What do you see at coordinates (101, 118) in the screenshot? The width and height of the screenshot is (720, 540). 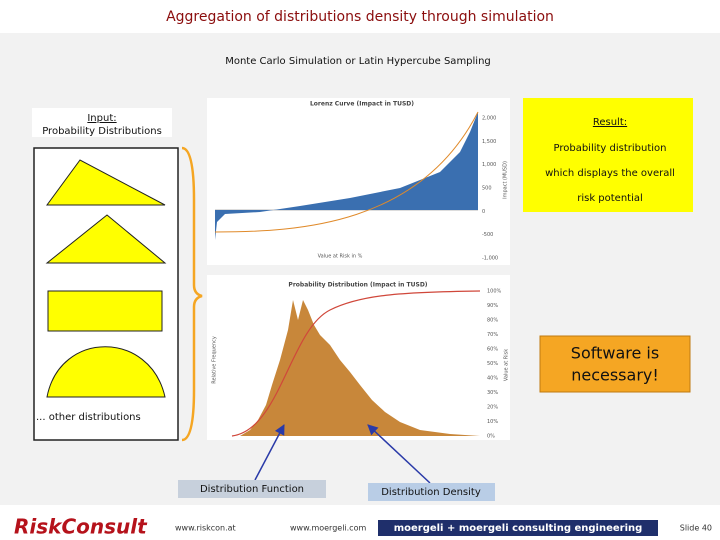 I see `input-title: Input:` at bounding box center [101, 118].